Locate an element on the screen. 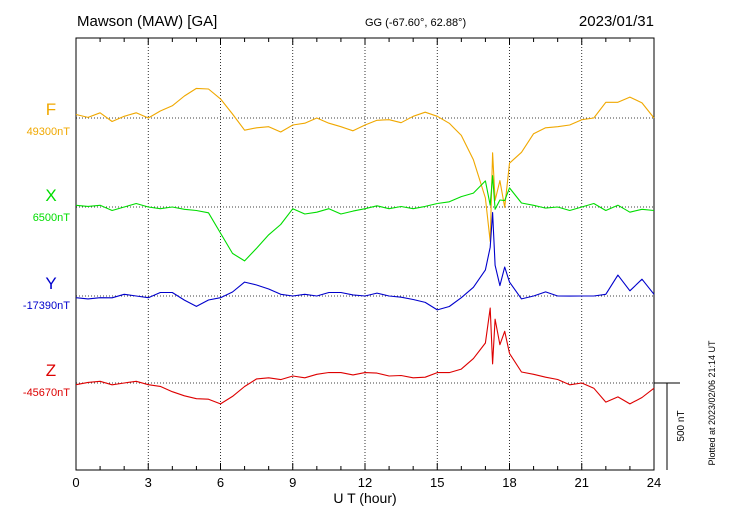 The height and width of the screenshot is (520, 730). x-tick-label: 6 is located at coordinates (220, 482).